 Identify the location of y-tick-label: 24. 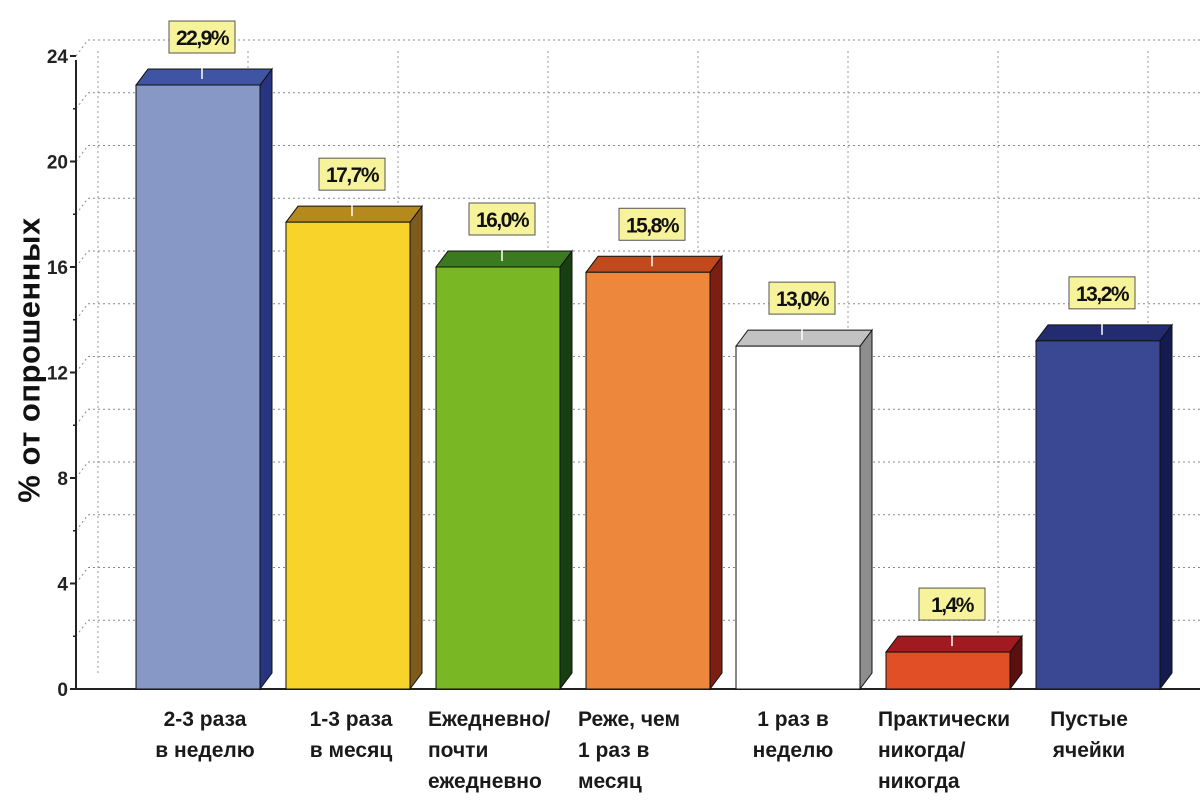
(58, 57).